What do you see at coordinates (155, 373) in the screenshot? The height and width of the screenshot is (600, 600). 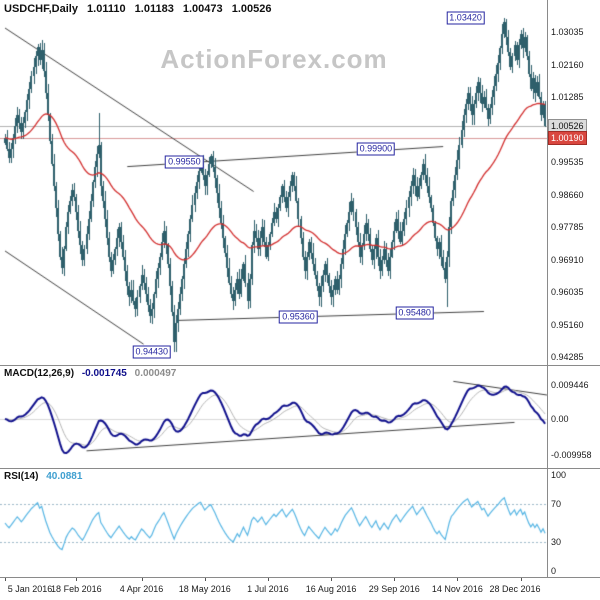 I see `macd-signal-value: 0.000497` at bounding box center [155, 373].